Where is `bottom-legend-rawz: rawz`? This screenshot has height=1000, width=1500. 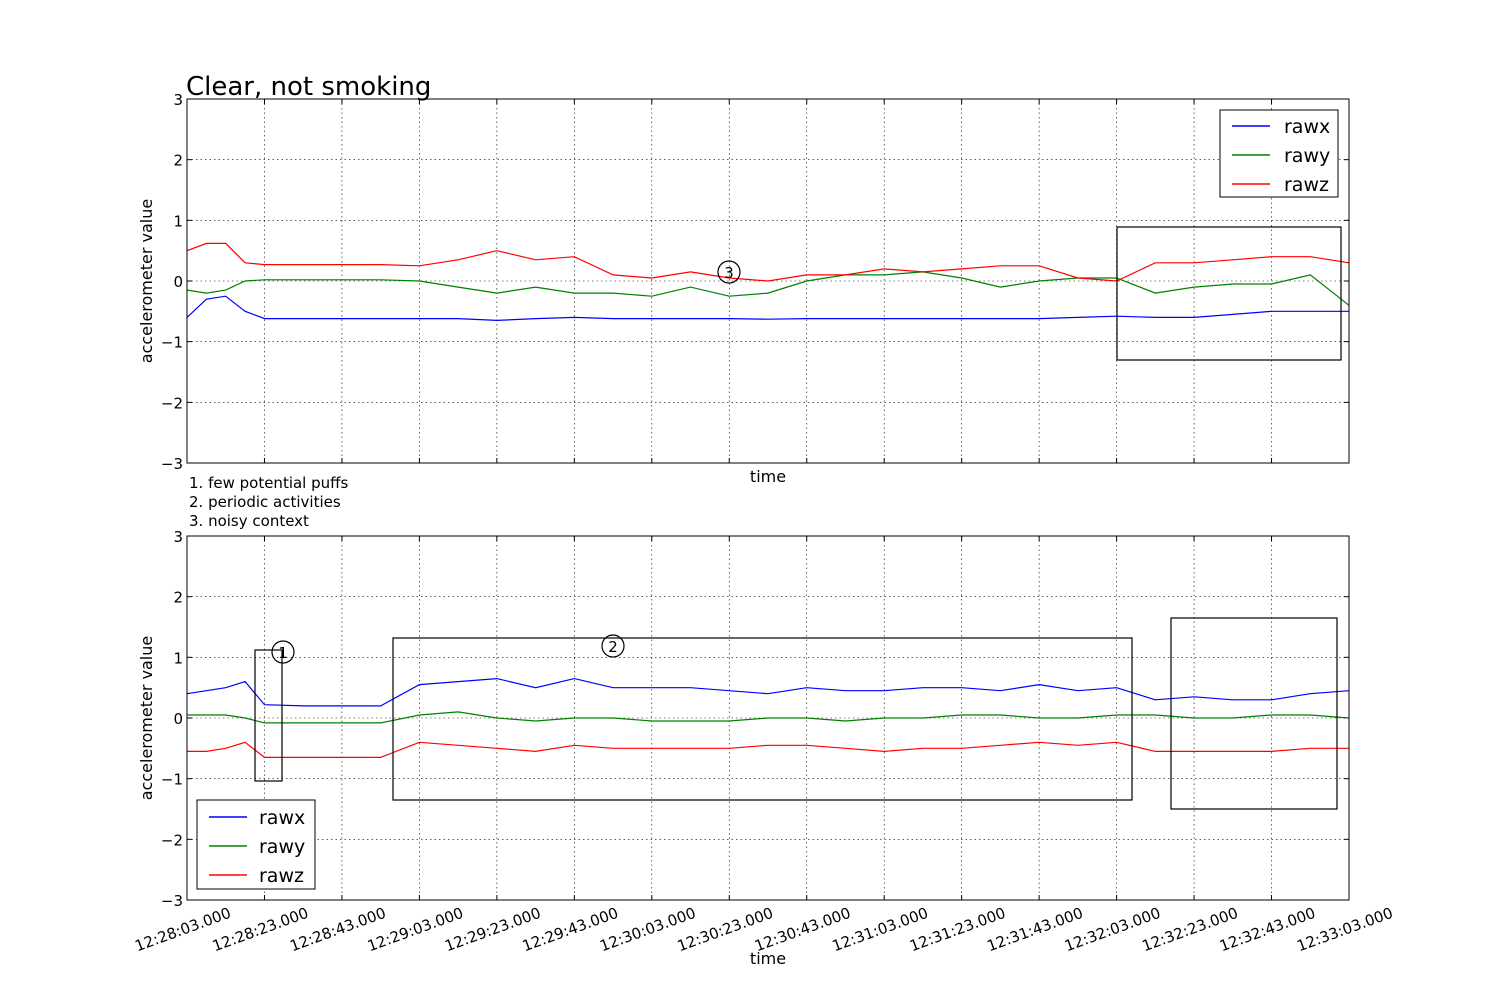
bottom-legend-rawz: rawz is located at coordinates (281, 876).